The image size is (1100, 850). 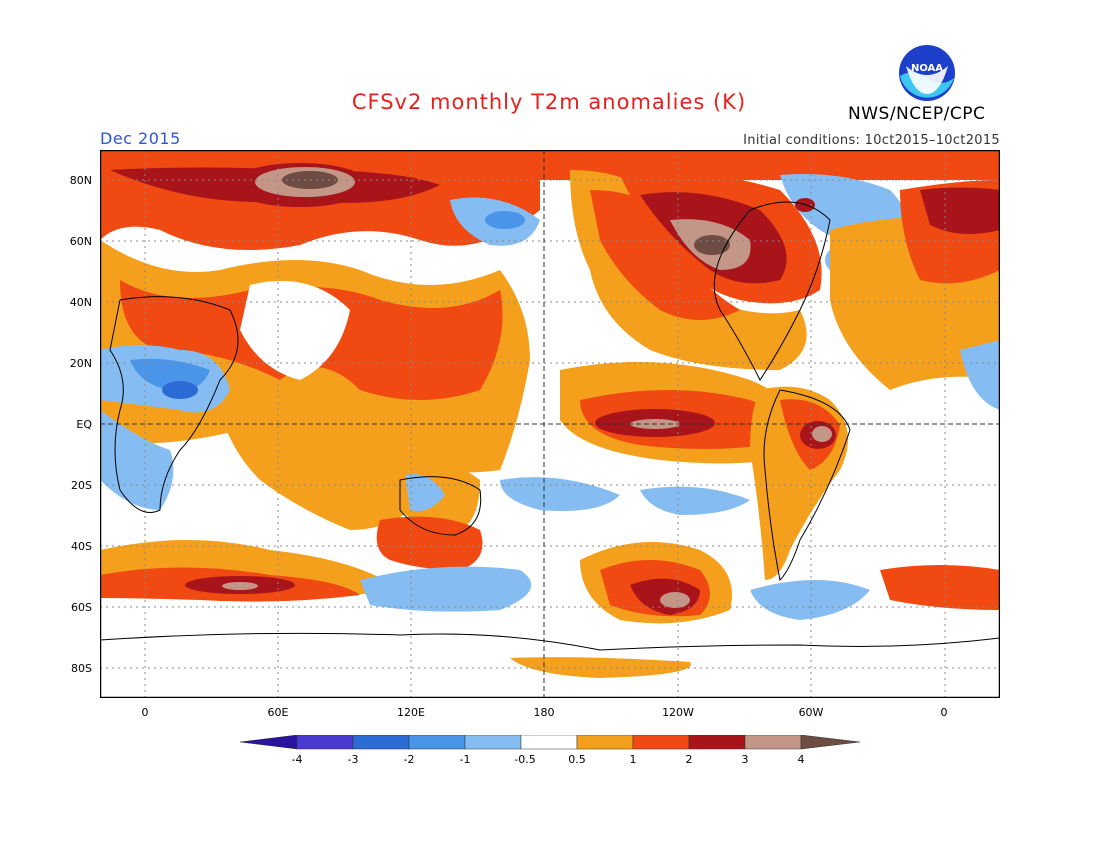 I want to click on colorbar-label: 4, so click(x=801, y=759).